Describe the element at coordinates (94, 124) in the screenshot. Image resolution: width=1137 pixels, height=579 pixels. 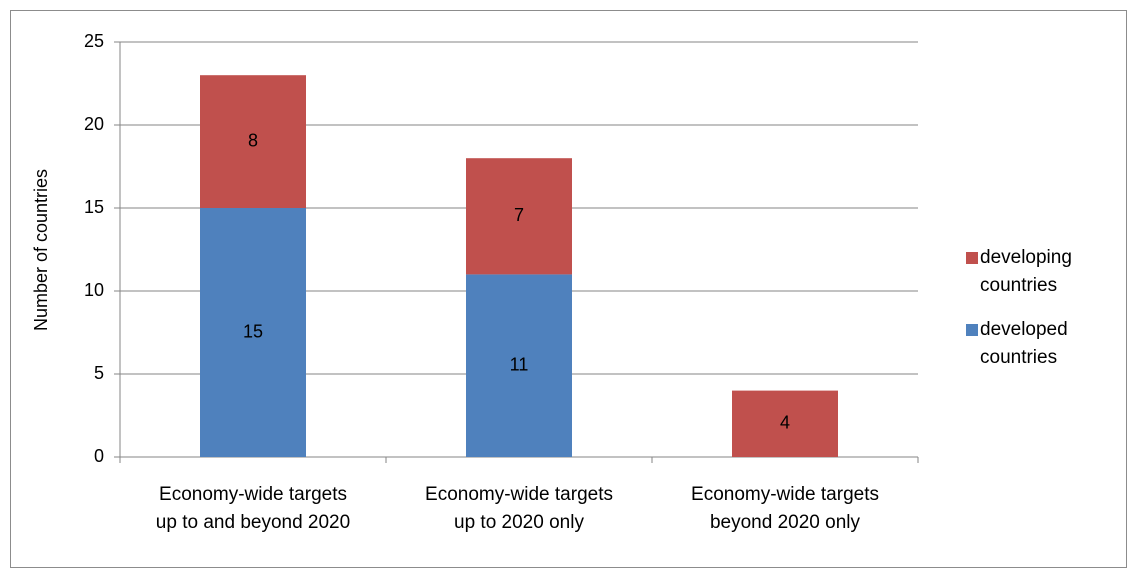
I see `y-tick-label: 20` at that location.